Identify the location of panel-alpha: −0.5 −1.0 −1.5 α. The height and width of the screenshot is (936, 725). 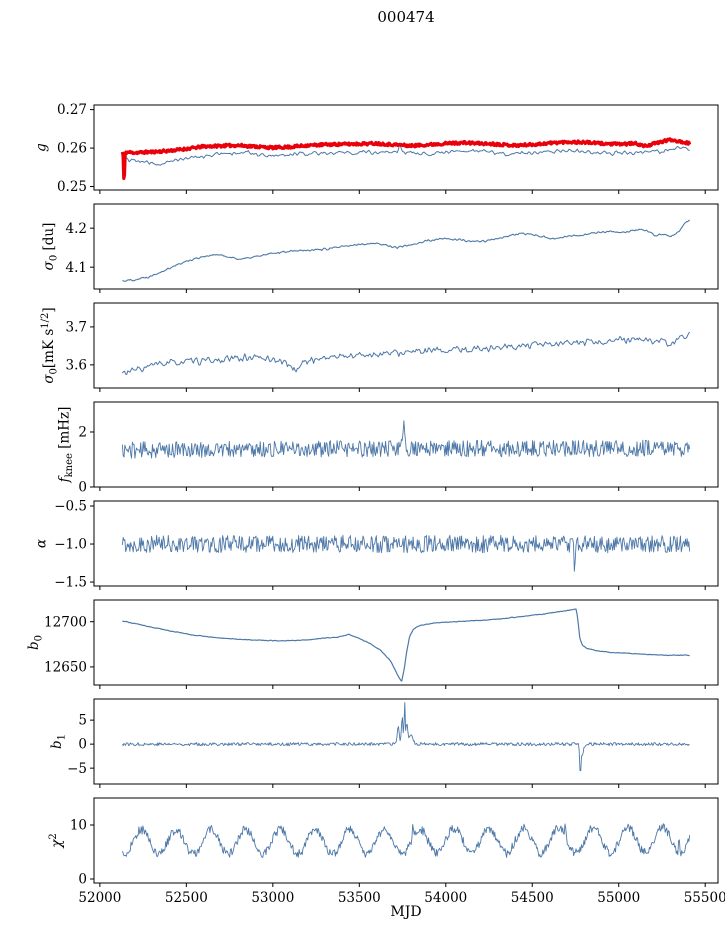
(376, 545).